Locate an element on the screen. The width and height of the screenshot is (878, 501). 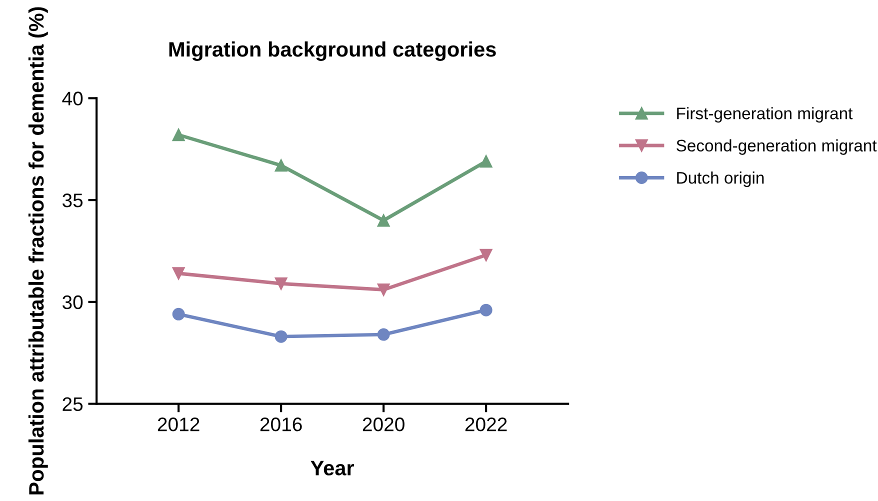
x-tick-label: 2016 is located at coordinates (281, 425).